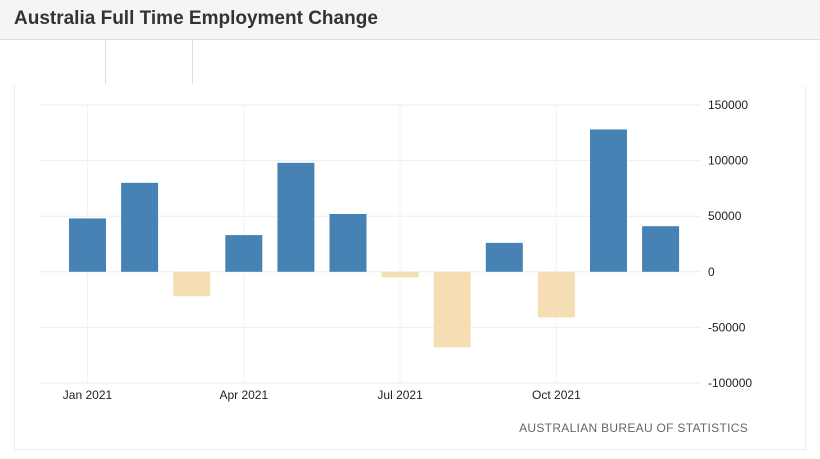  What do you see at coordinates (730, 383) in the screenshot?
I see `y-tick-label: -100000` at bounding box center [730, 383].